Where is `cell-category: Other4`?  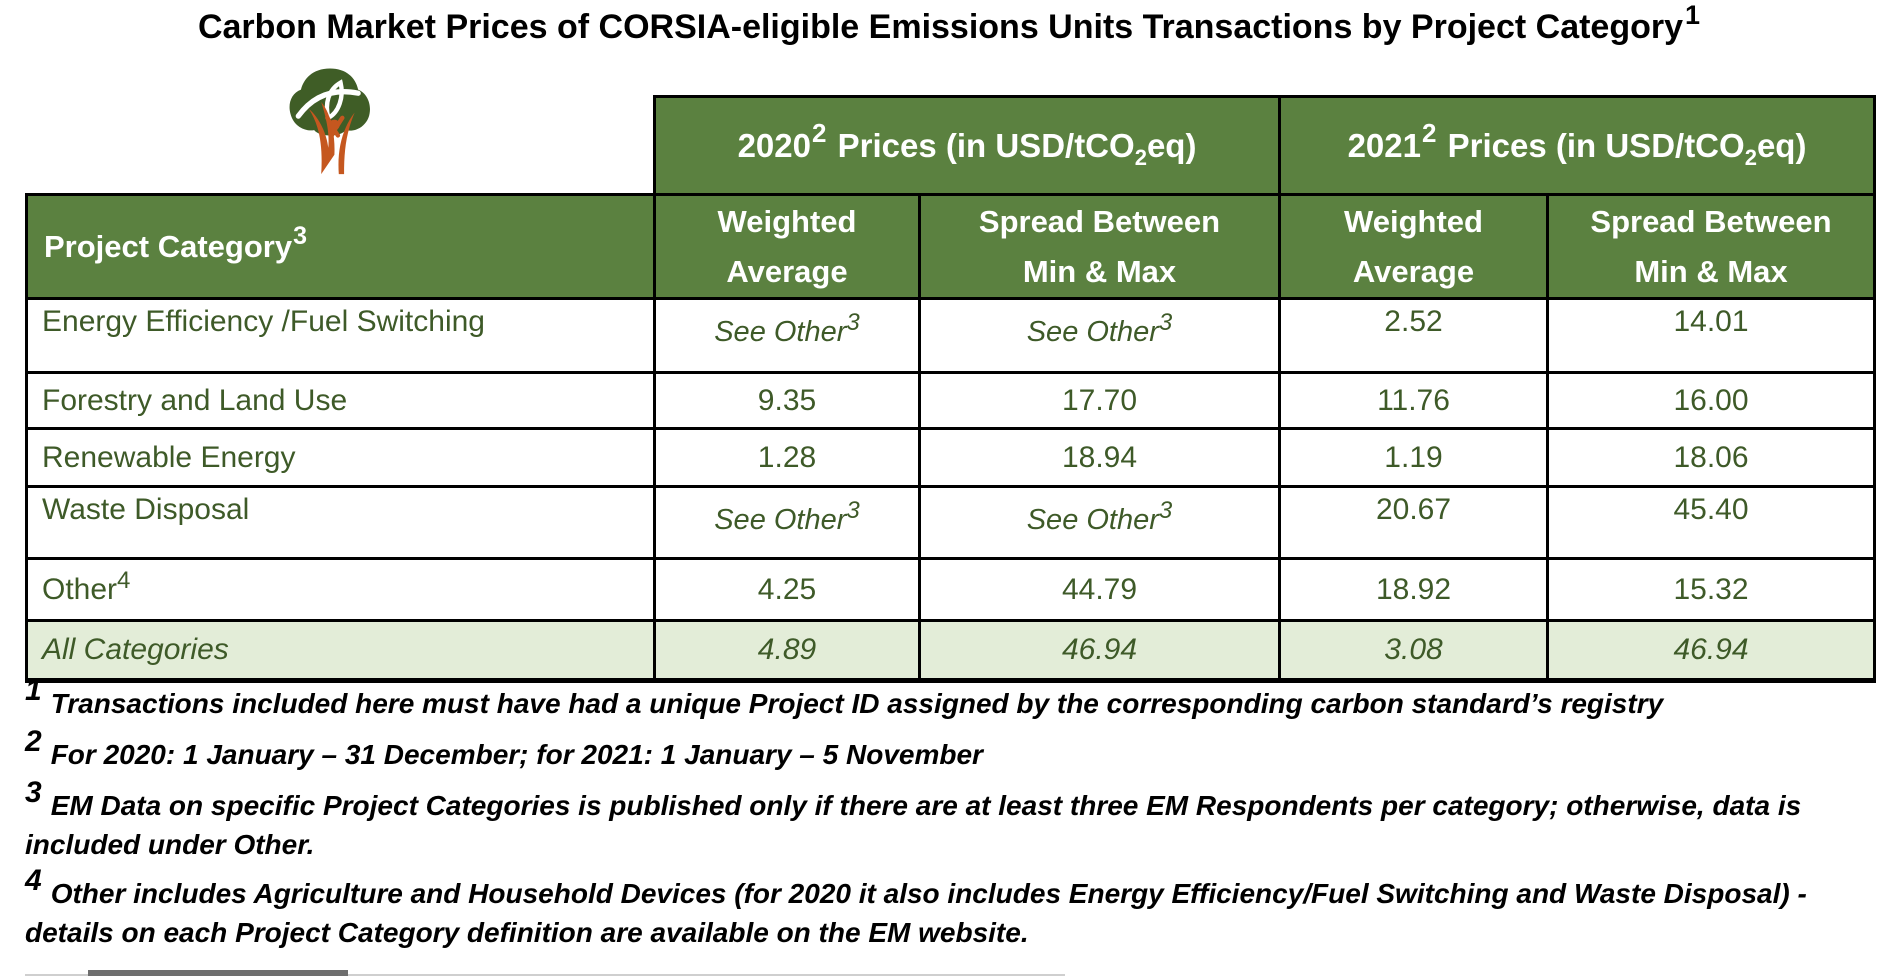 cell-category: Other4 is located at coordinates (340, 590).